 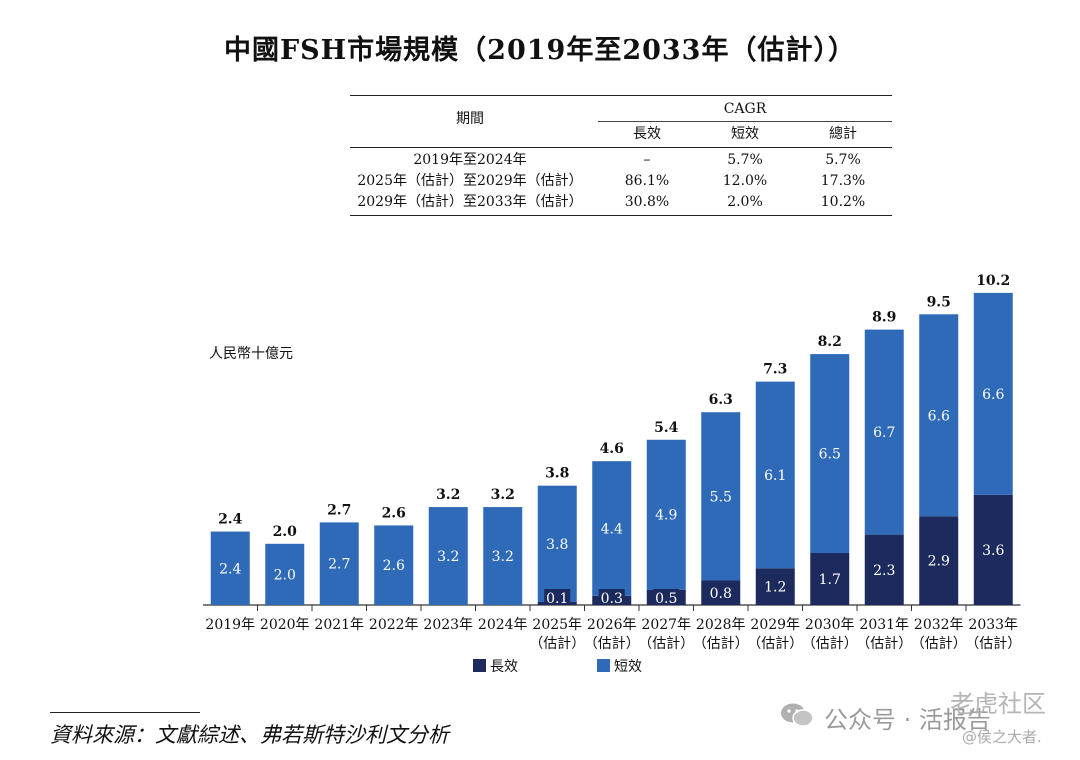 I want to click on legend-label: 長效, so click(x=504, y=667).